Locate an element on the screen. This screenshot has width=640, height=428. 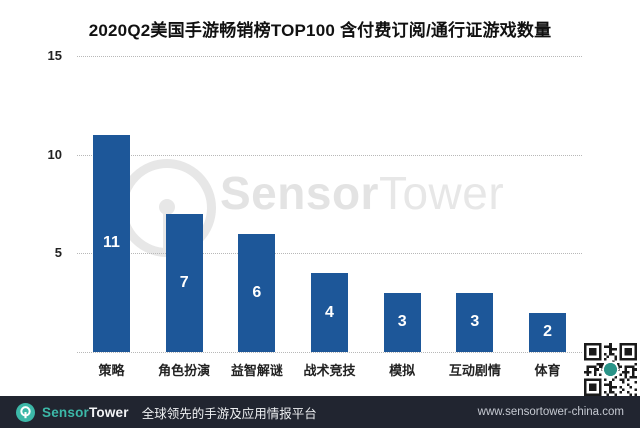
footer-brand-group: SensorTower 全球领先的手游及应用情报平台 is located at coordinates (247, 412).